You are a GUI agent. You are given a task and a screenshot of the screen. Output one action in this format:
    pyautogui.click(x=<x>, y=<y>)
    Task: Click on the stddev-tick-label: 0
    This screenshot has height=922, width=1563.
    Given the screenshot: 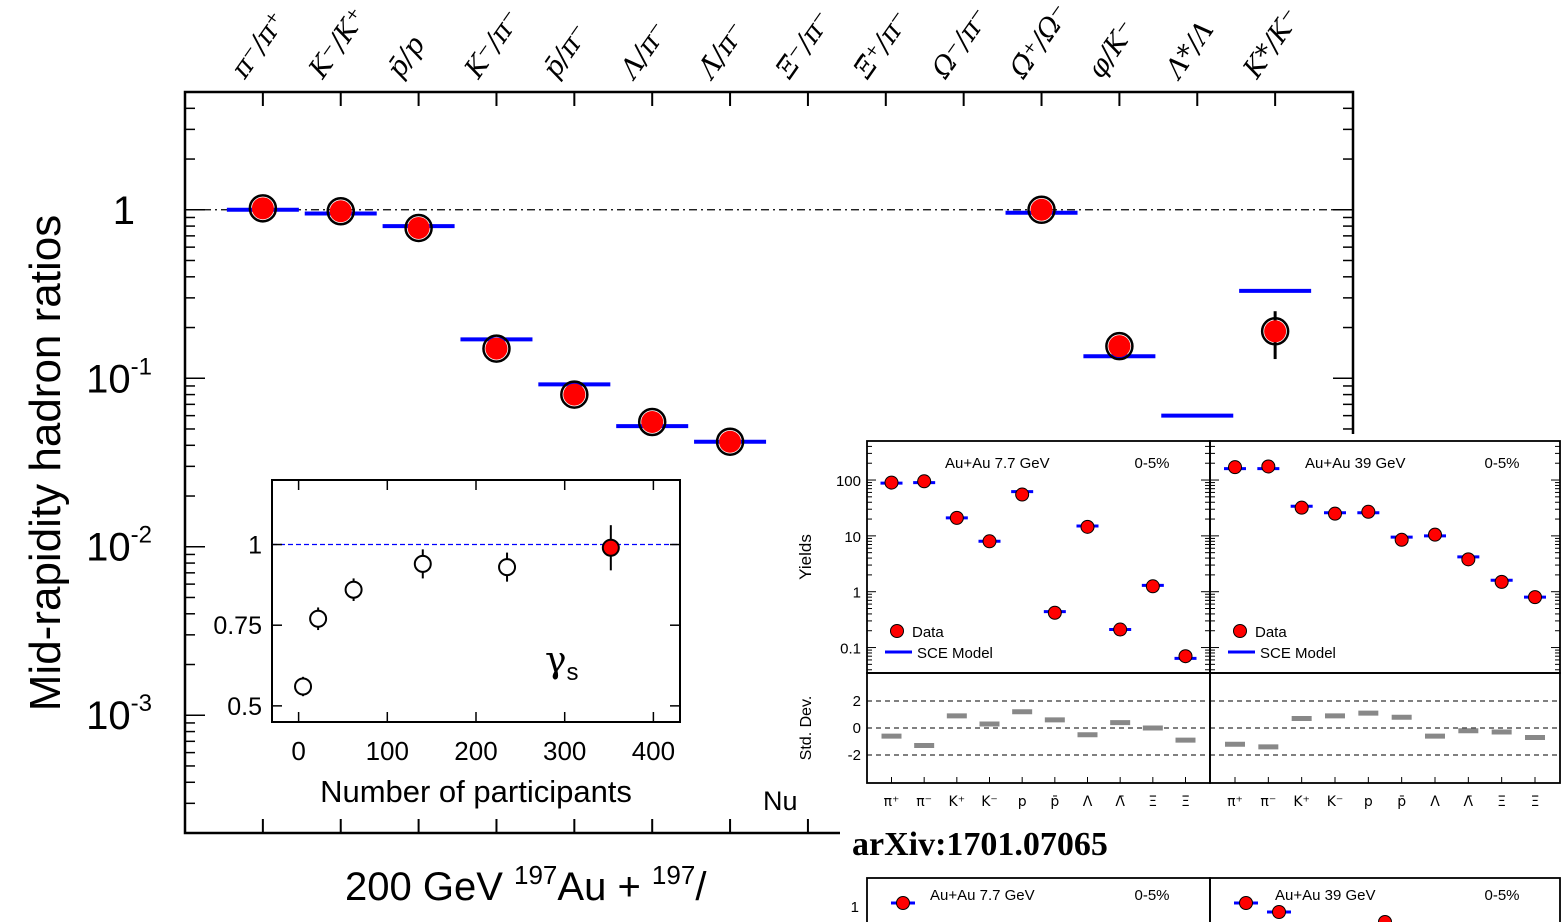 What is the action you would take?
    pyautogui.click(x=857, y=728)
    